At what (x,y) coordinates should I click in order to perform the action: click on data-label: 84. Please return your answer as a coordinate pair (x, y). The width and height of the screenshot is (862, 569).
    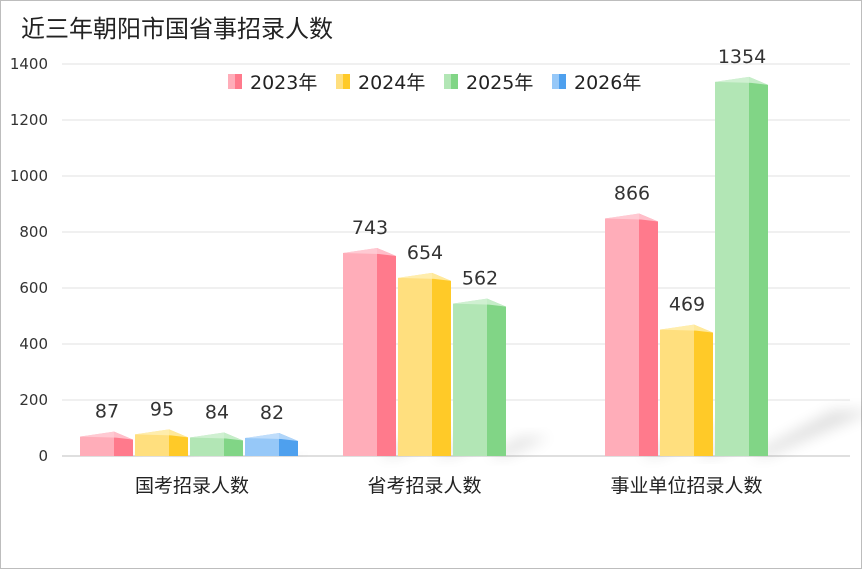
    Looking at the image, I should click on (217, 412).